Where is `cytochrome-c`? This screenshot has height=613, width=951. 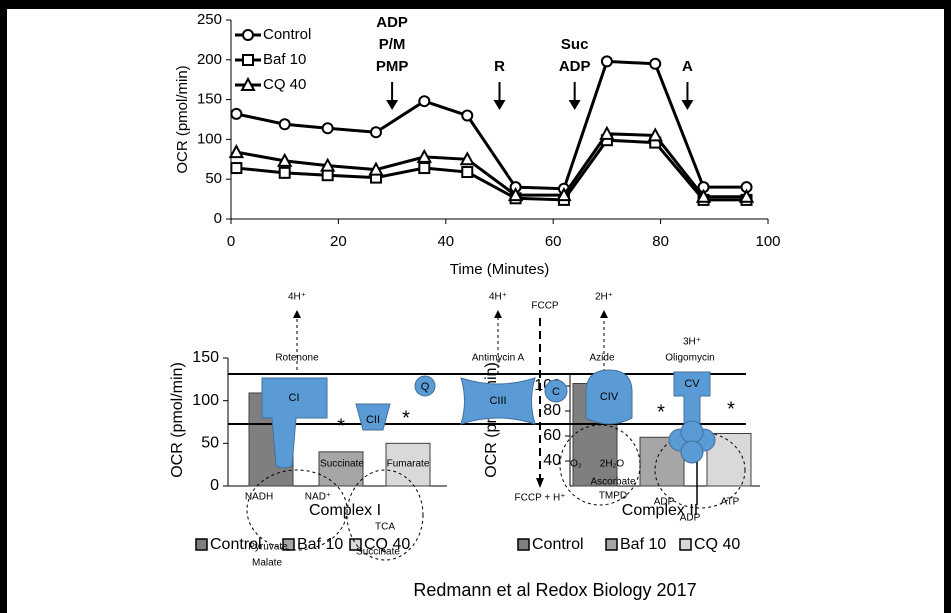
cytochrome-c is located at coordinates (556, 391).